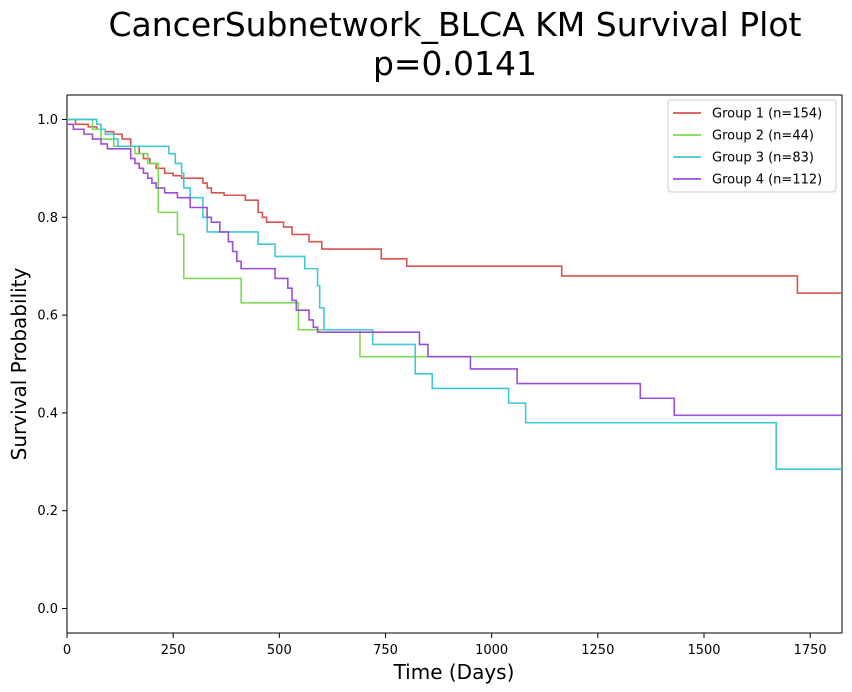  What do you see at coordinates (279, 650) in the screenshot?
I see `x-tick-label: 500` at bounding box center [279, 650].